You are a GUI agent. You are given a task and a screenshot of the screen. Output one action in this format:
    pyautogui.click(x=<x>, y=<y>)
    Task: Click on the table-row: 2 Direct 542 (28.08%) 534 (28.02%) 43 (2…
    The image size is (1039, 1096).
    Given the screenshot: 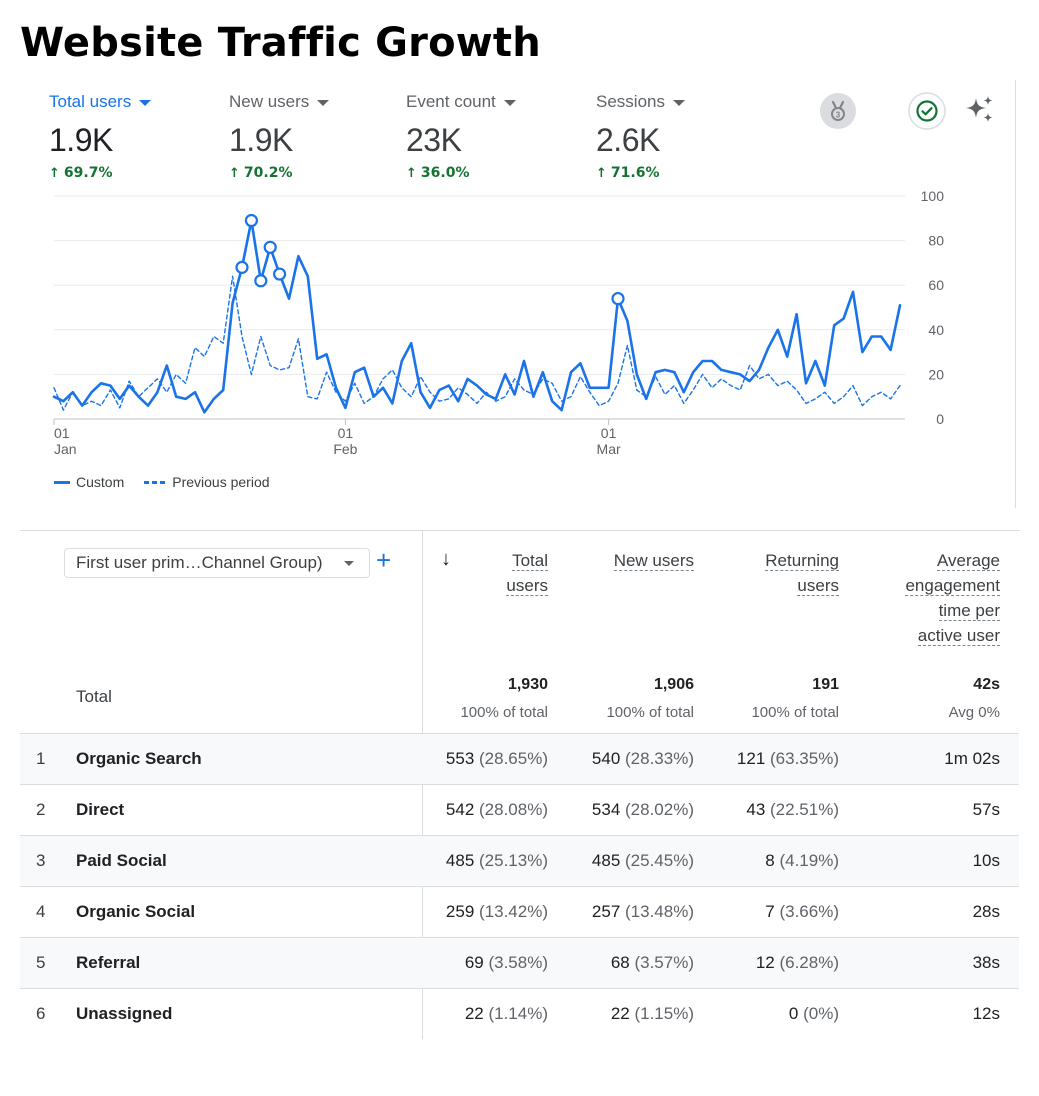 What is the action you would take?
    pyautogui.click(x=519, y=809)
    